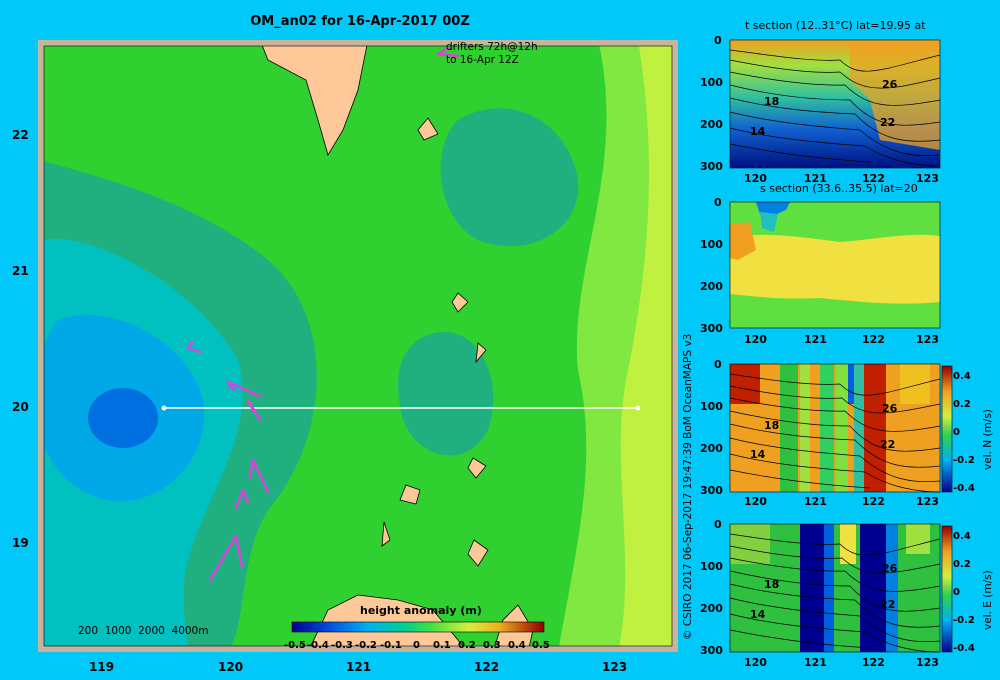 The image size is (1000, 680). What do you see at coordinates (541, 645) in the screenshot?
I see `colorbar-tick: 0.5` at bounding box center [541, 645].